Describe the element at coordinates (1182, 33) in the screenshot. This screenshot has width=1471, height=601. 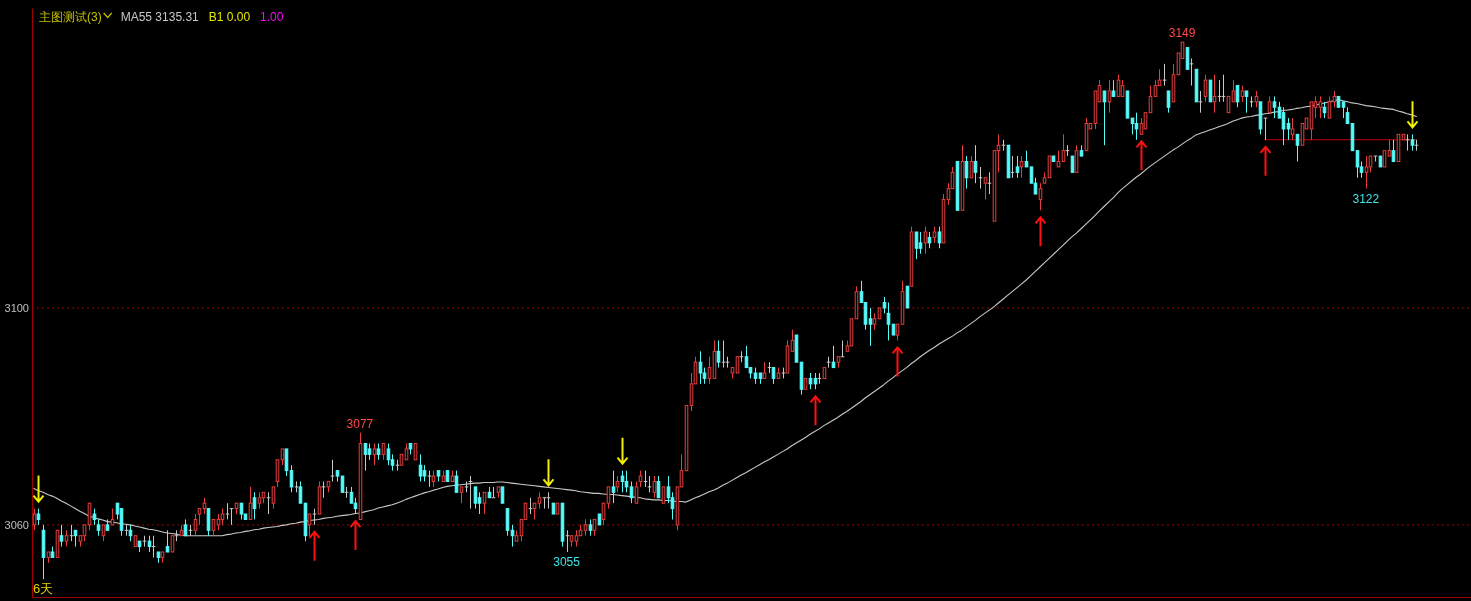
I see `text: 3149` at that location.